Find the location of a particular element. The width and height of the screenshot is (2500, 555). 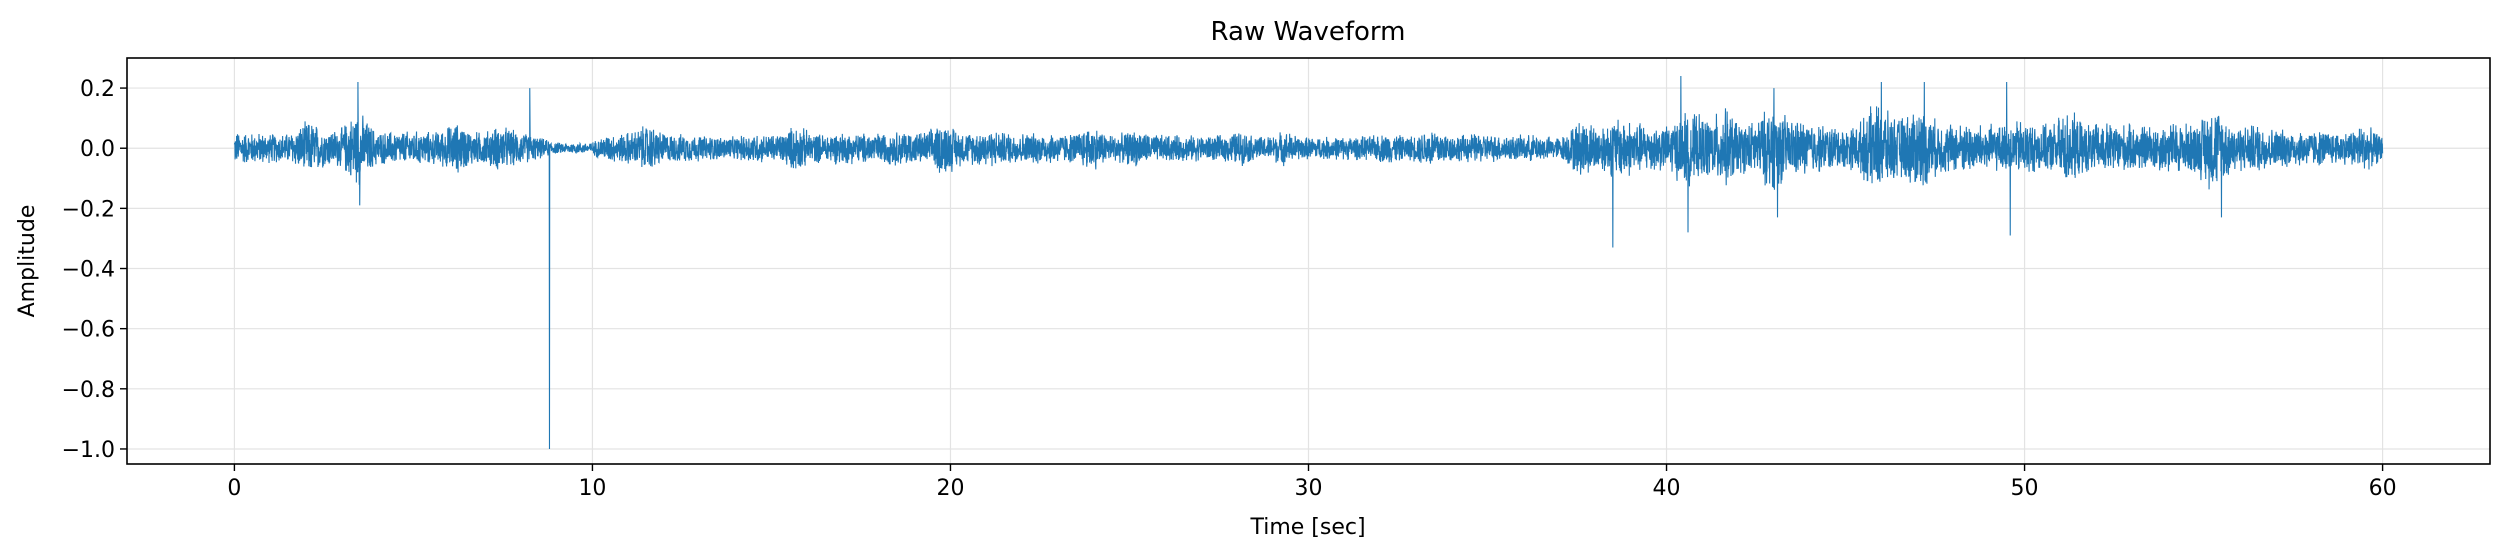

y-tick-label: −1.0 is located at coordinates (88, 450).